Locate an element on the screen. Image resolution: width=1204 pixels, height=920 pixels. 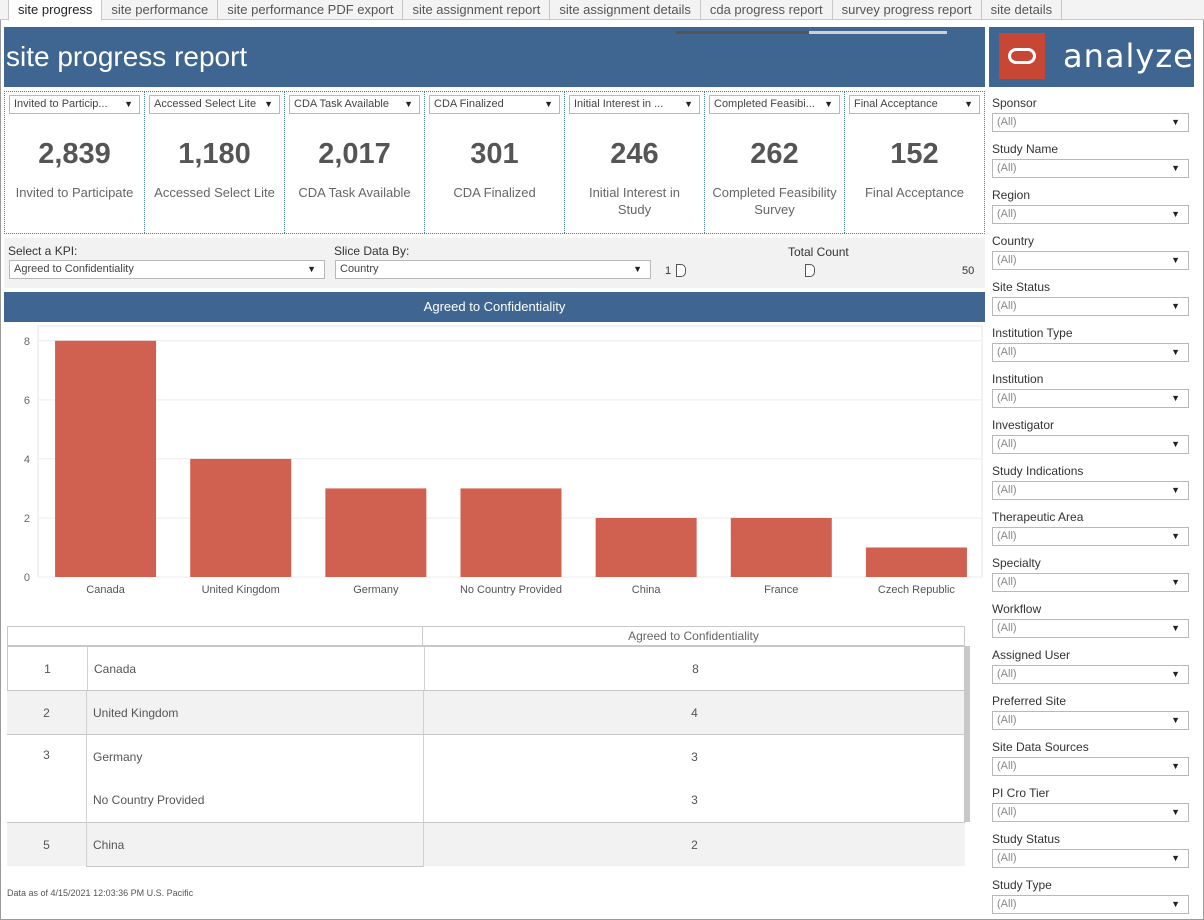
page-header: site progress report is located at coordinates (494, 57).